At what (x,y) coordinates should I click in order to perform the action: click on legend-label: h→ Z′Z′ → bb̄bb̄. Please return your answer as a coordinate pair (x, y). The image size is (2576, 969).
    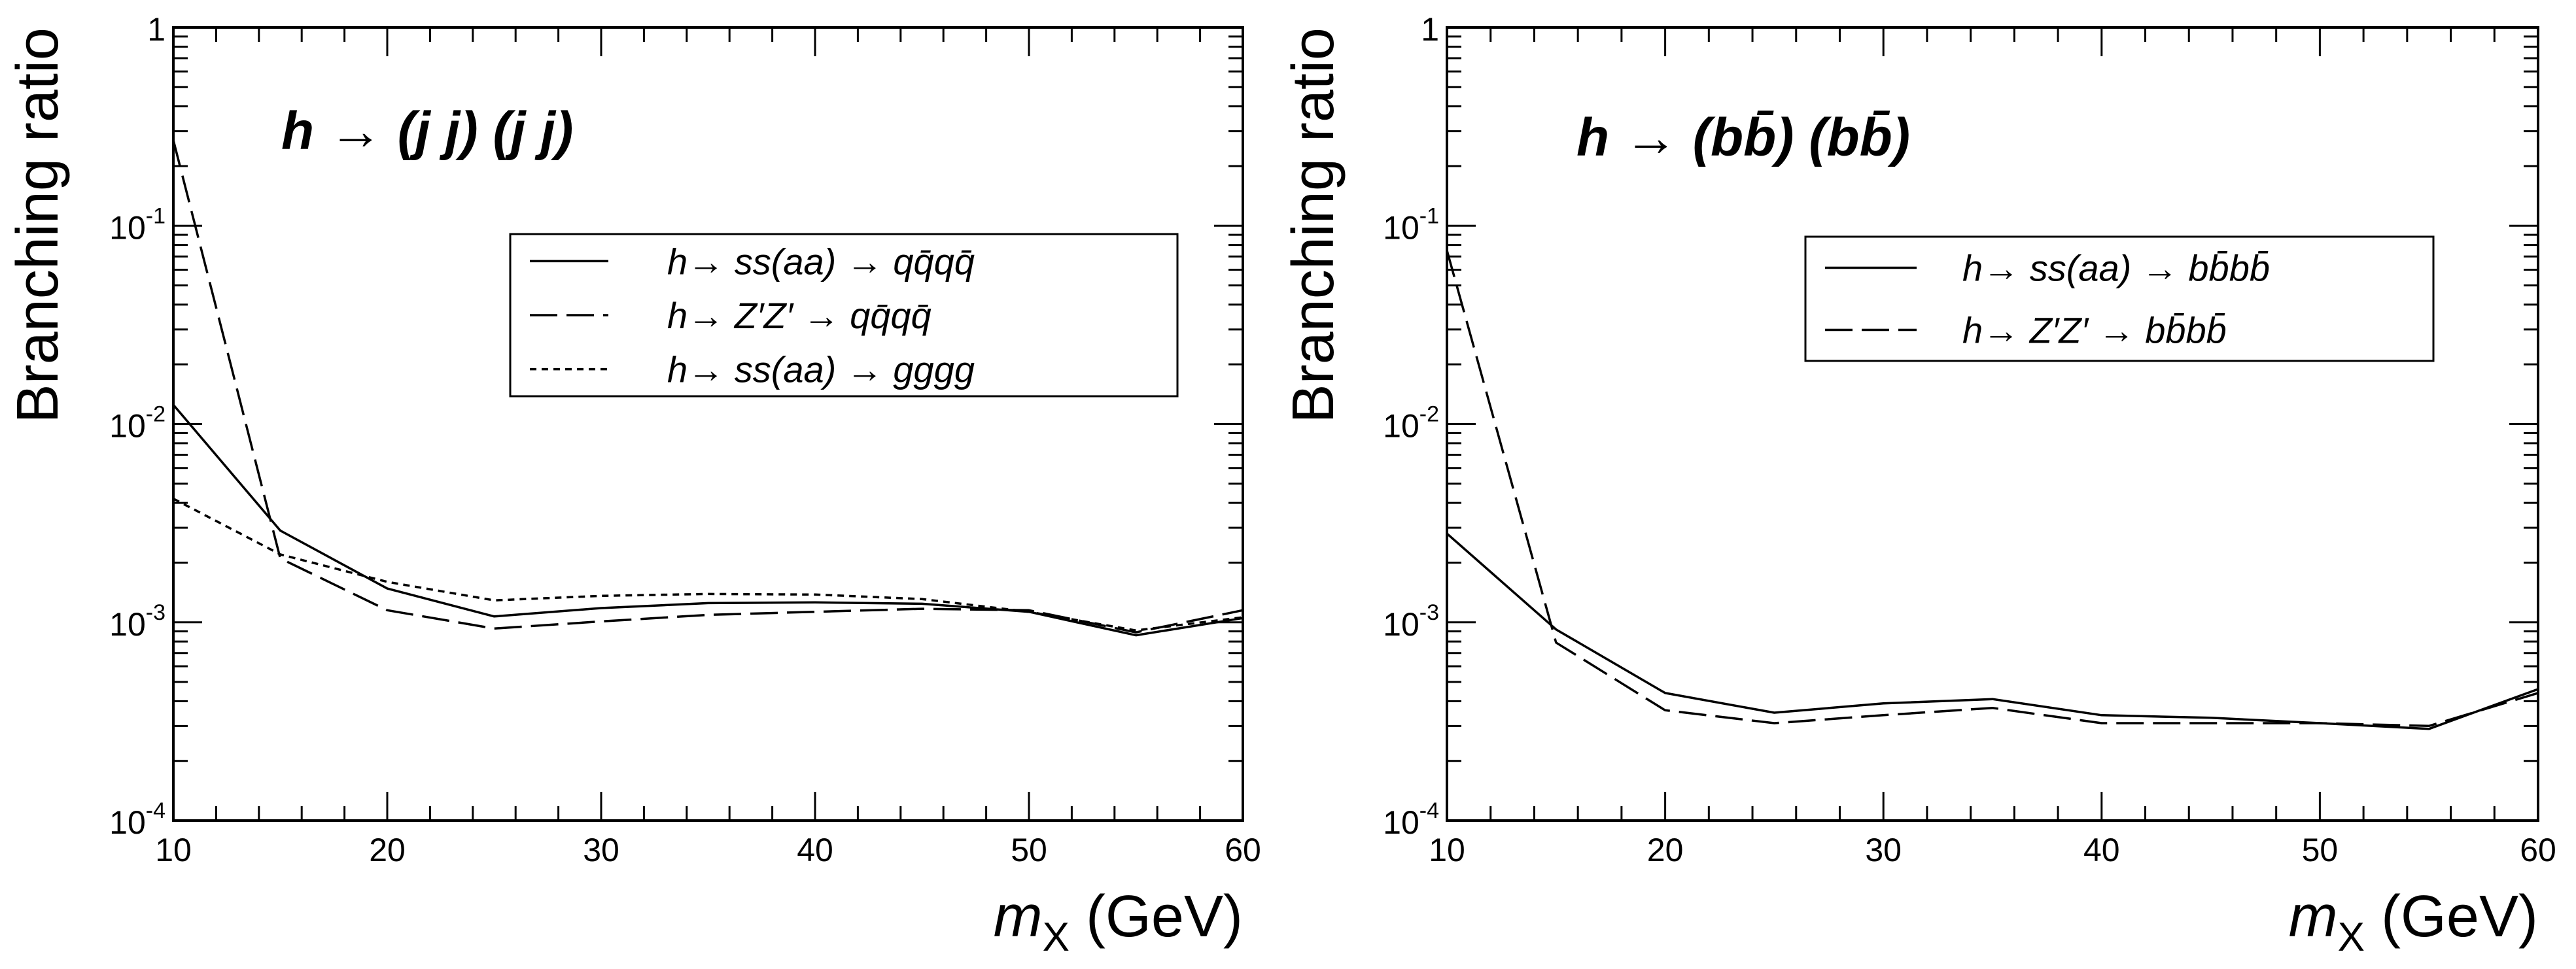
    Looking at the image, I should click on (2094, 330).